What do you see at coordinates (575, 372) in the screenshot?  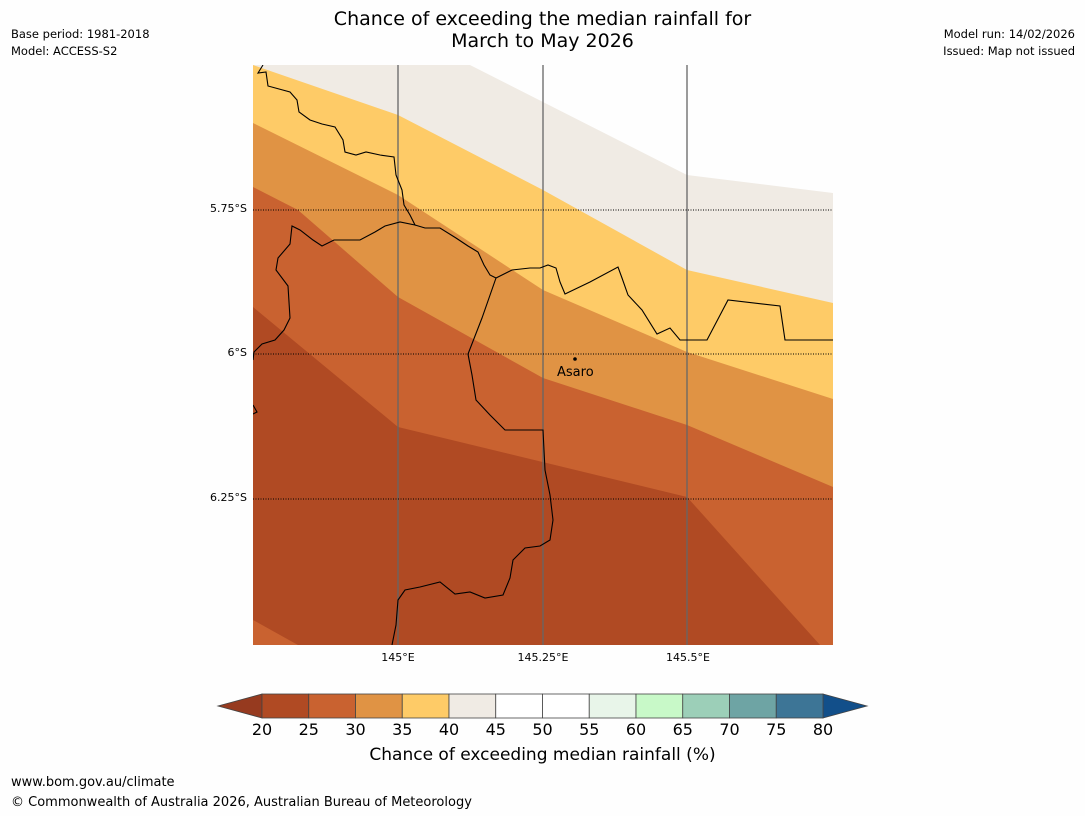 I see `place-label-asaro: Asaro` at bounding box center [575, 372].